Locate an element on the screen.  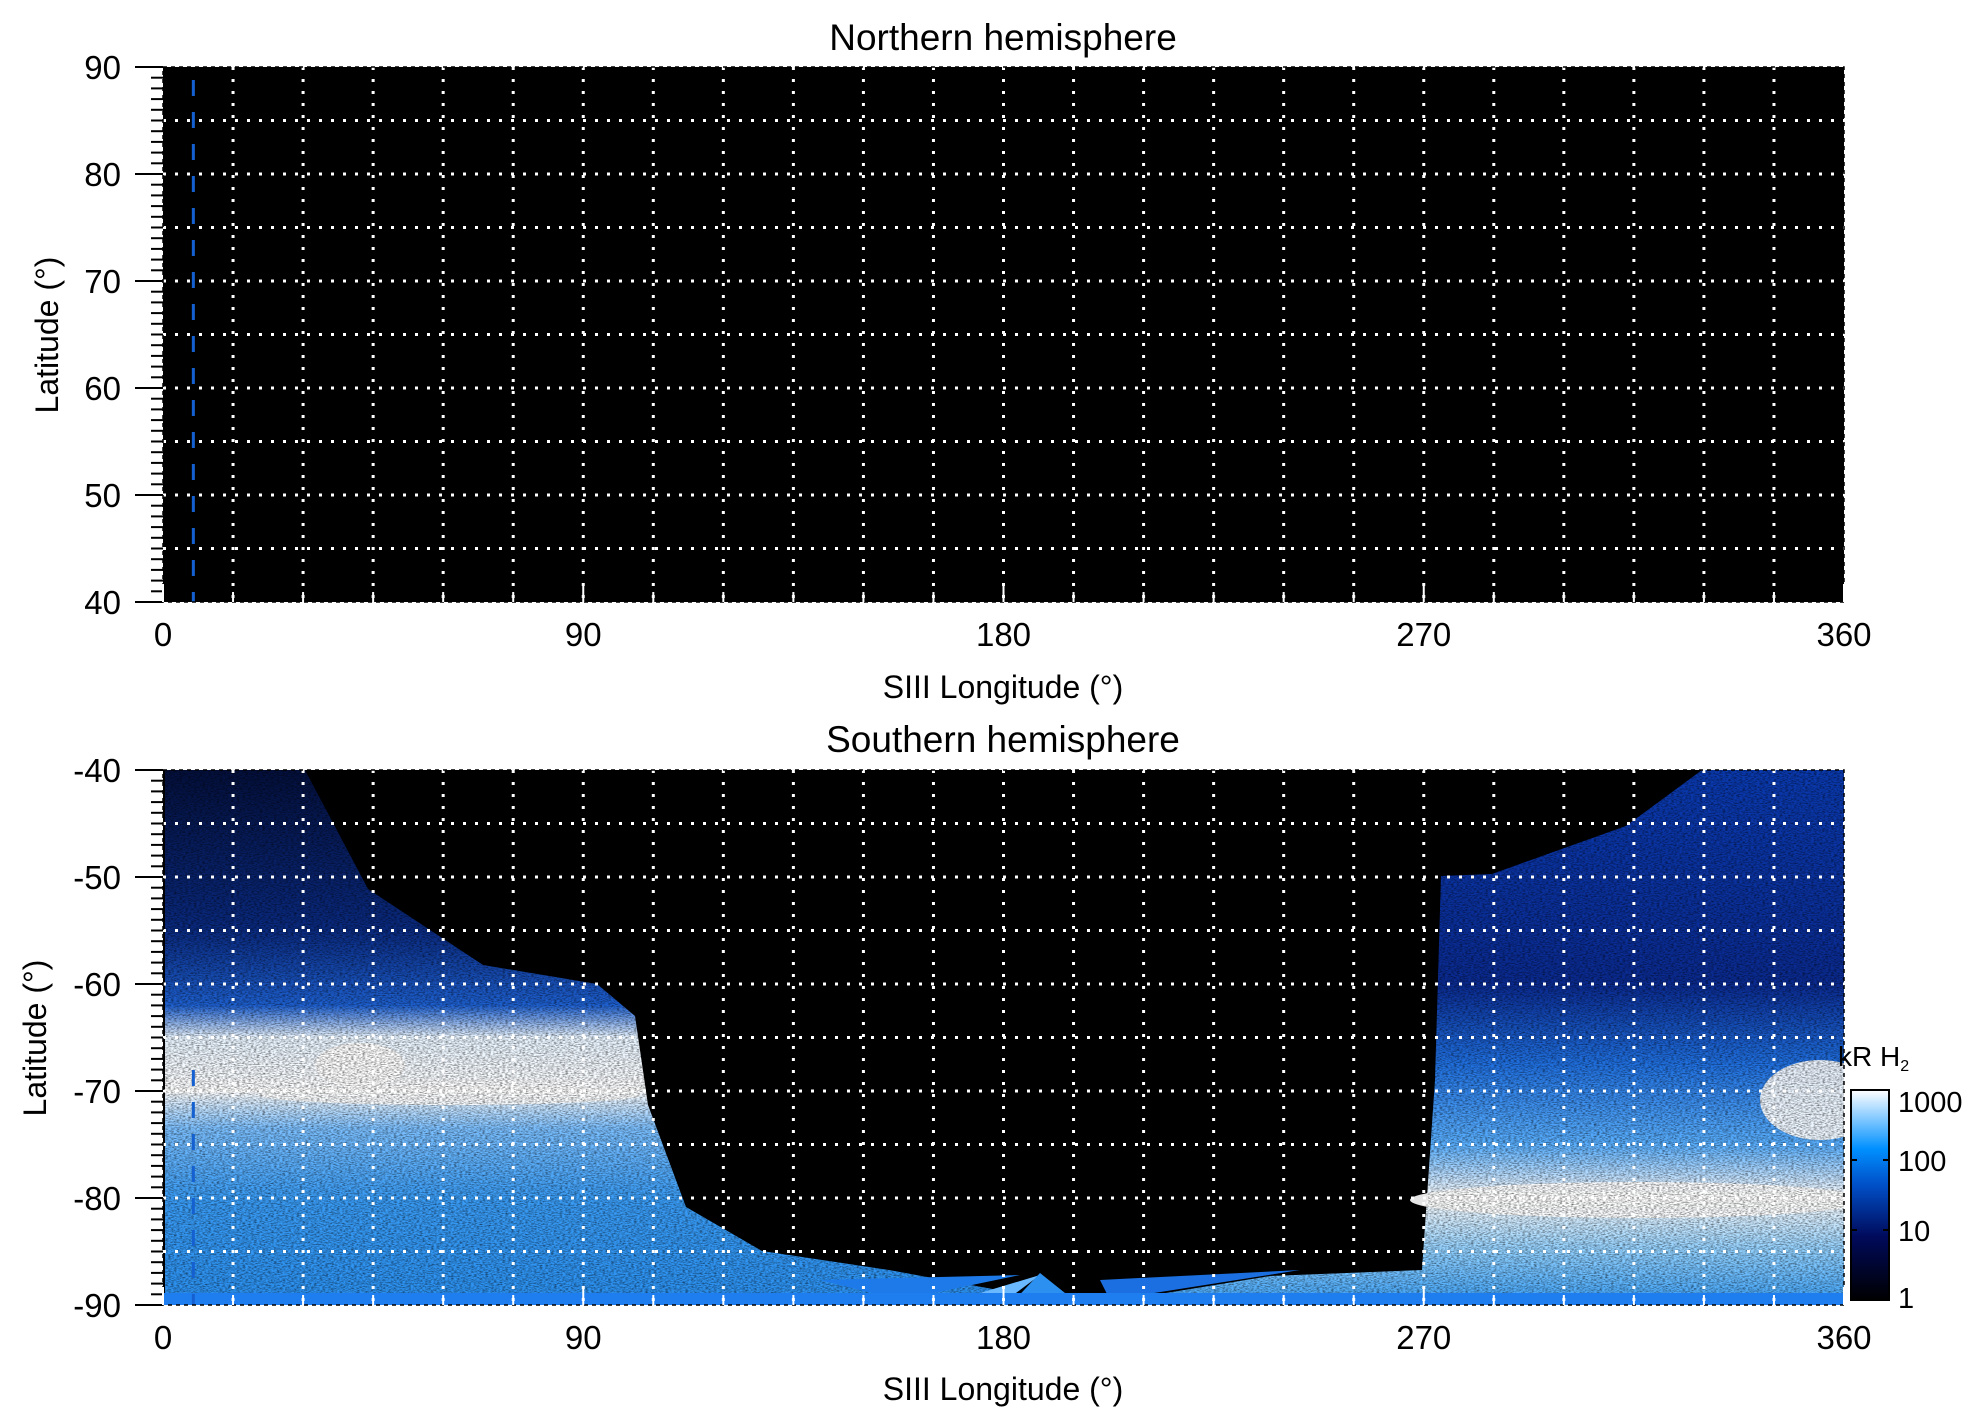
colorbar-tick-label: 100 is located at coordinates (1922, 1162).